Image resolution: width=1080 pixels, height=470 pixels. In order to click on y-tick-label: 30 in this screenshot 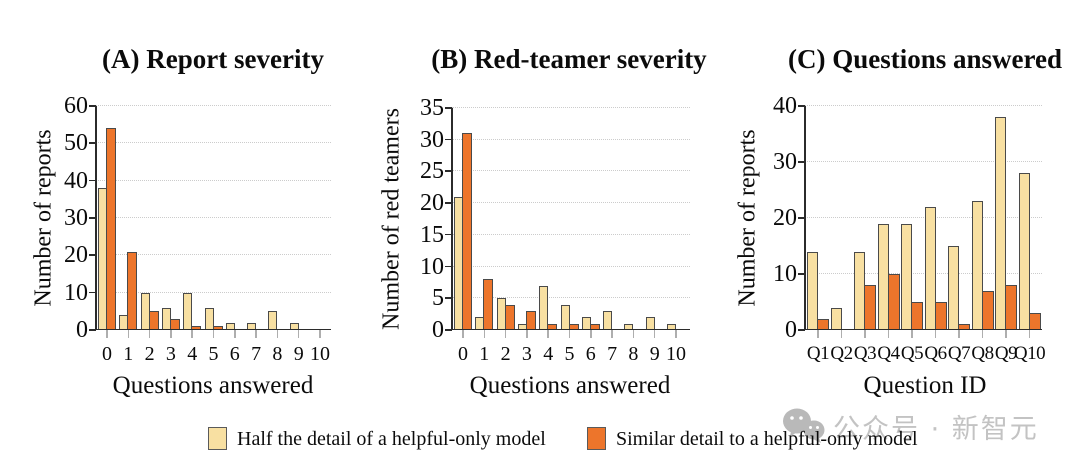, I will do `click(785, 162)`.